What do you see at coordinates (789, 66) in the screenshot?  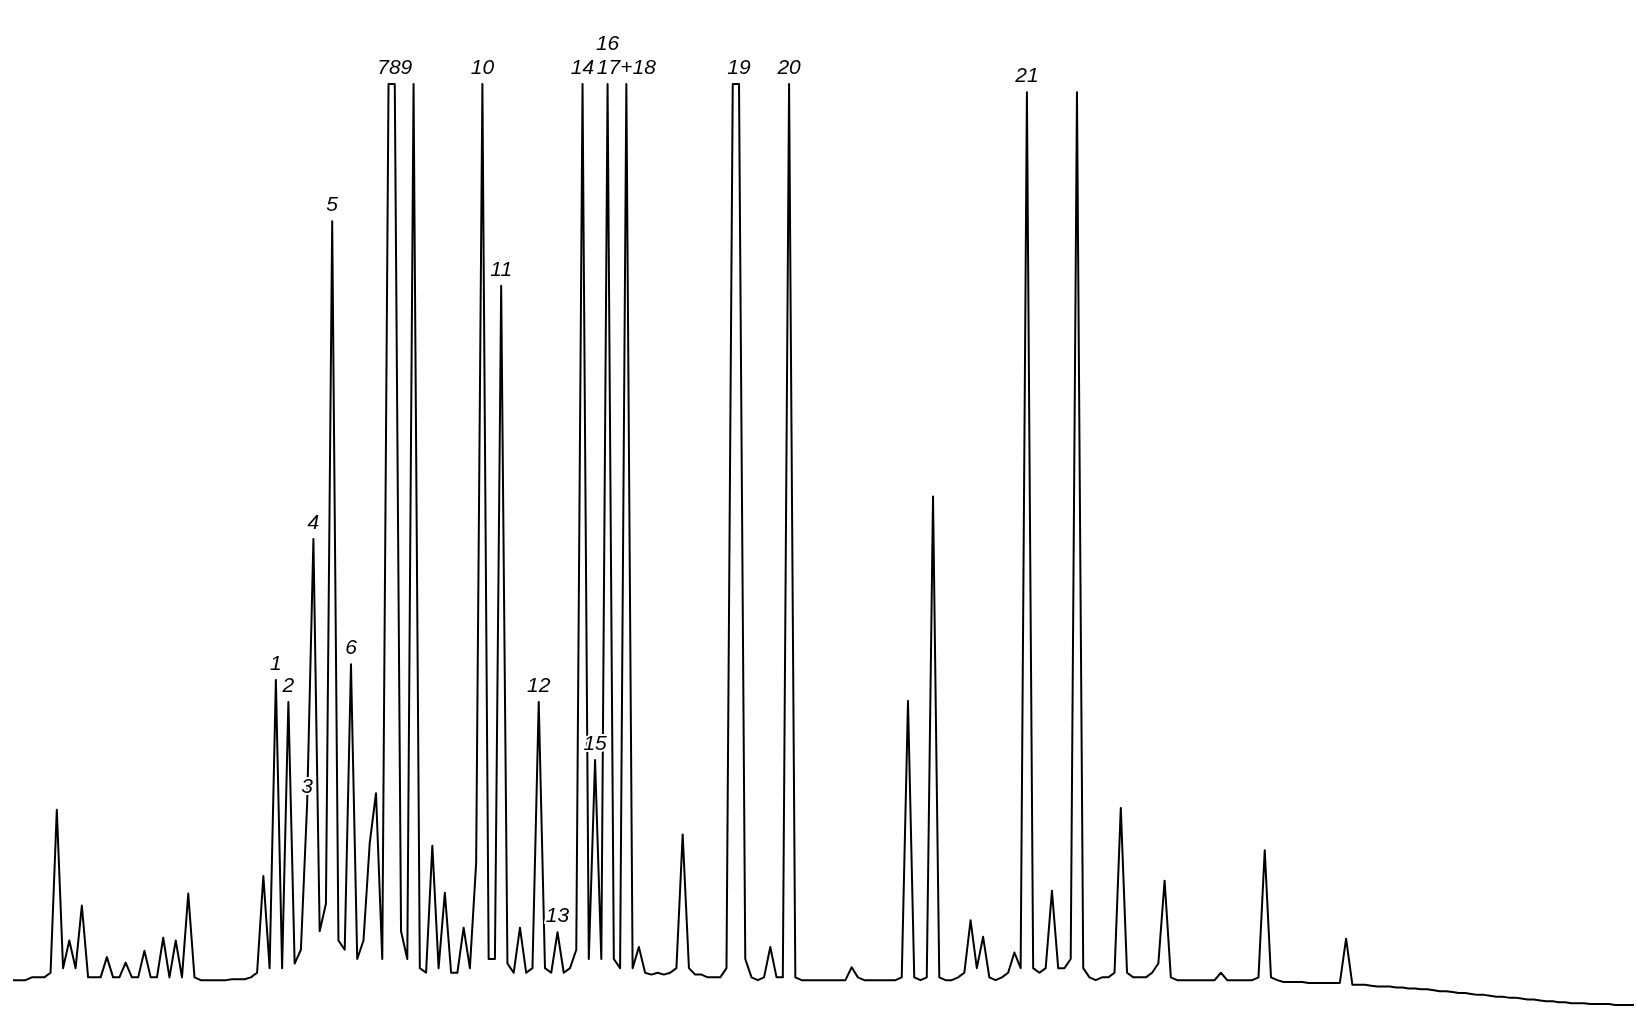 I see `x-tick-label: 20` at bounding box center [789, 66].